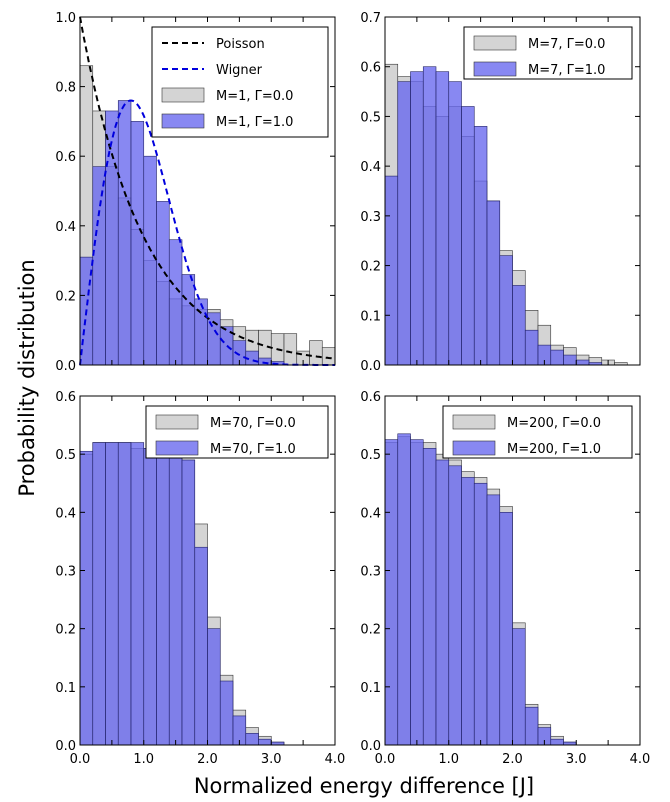  Describe the element at coordinates (385, 759) in the screenshot. I see `x-tick-label: 0.0` at that location.